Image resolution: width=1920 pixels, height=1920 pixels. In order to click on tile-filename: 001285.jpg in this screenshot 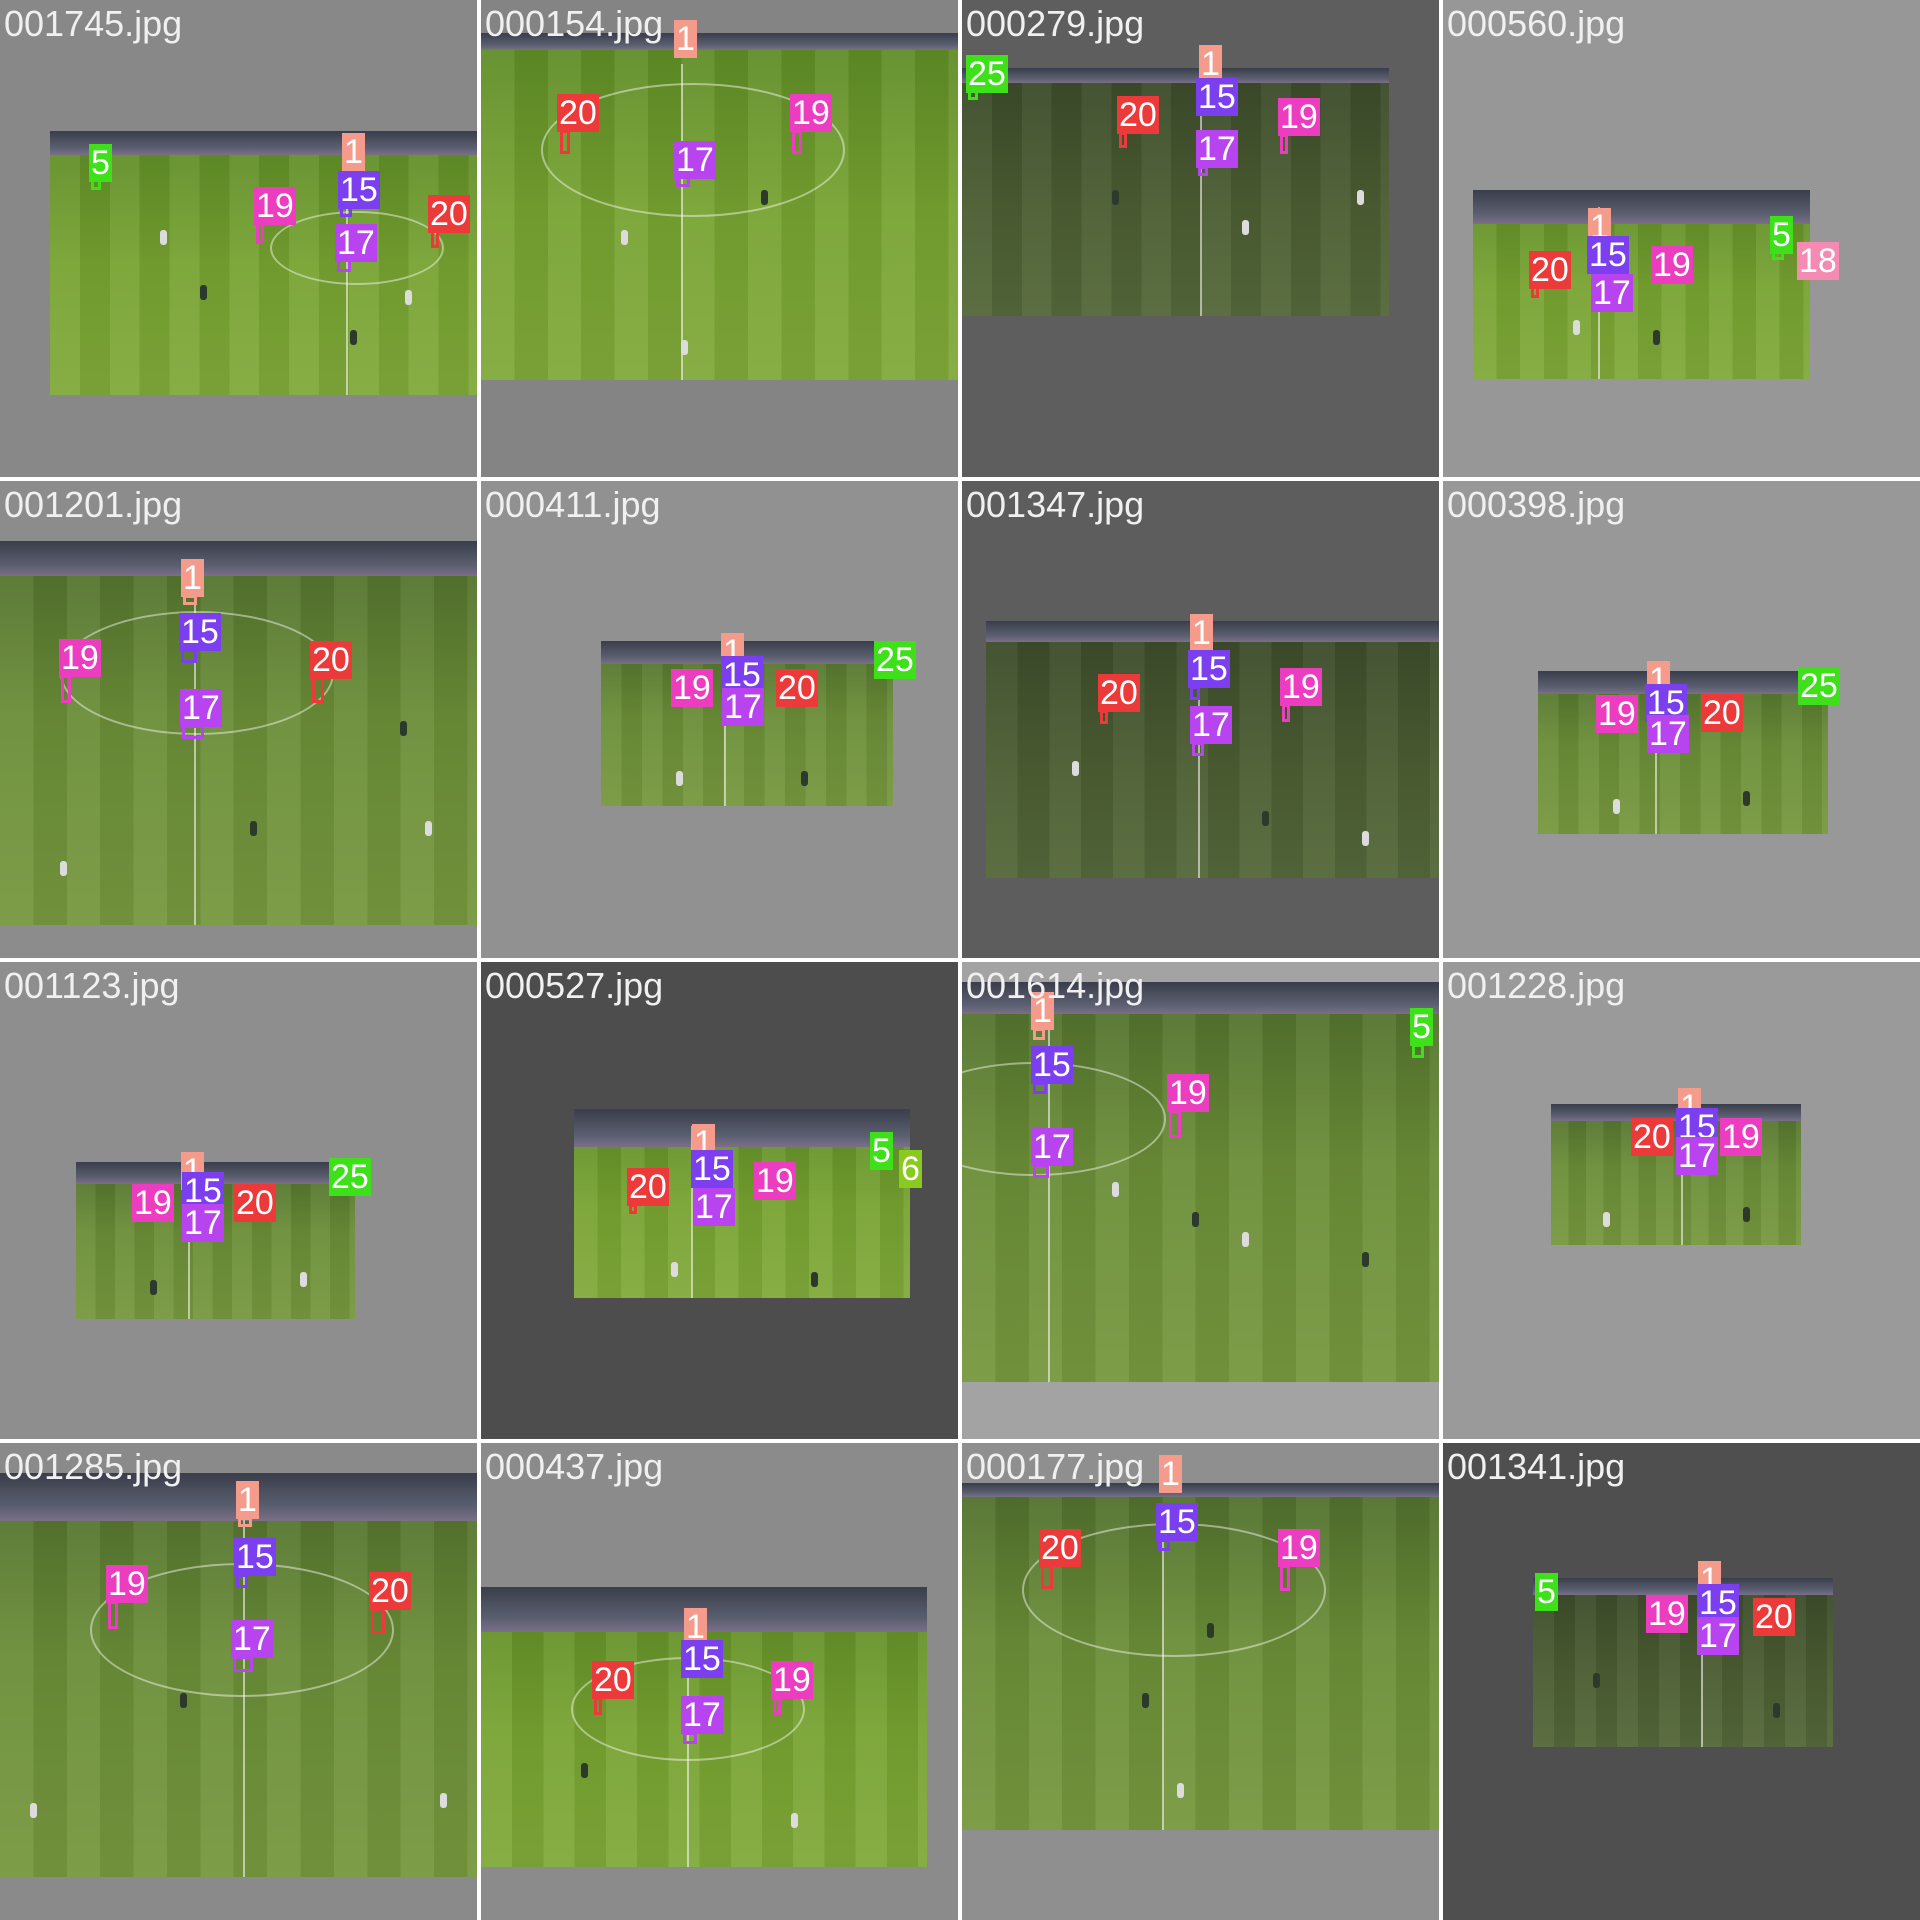, I will do `click(93, 1466)`.